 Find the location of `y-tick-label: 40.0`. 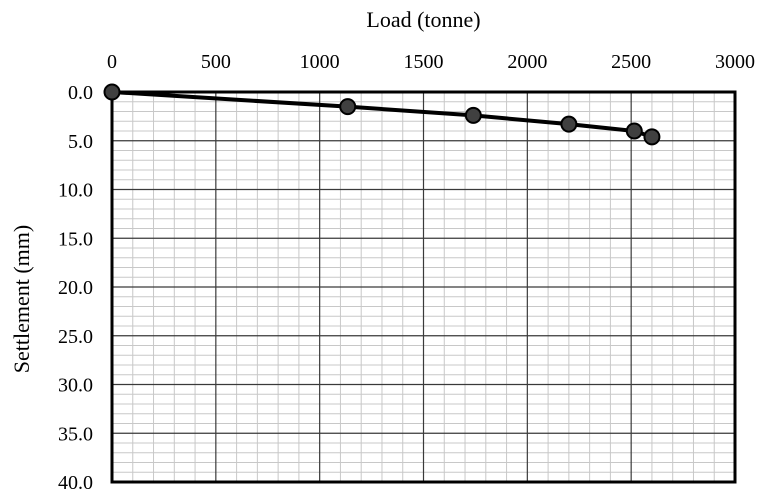

y-tick-label: 40.0 is located at coordinates (75, 483).